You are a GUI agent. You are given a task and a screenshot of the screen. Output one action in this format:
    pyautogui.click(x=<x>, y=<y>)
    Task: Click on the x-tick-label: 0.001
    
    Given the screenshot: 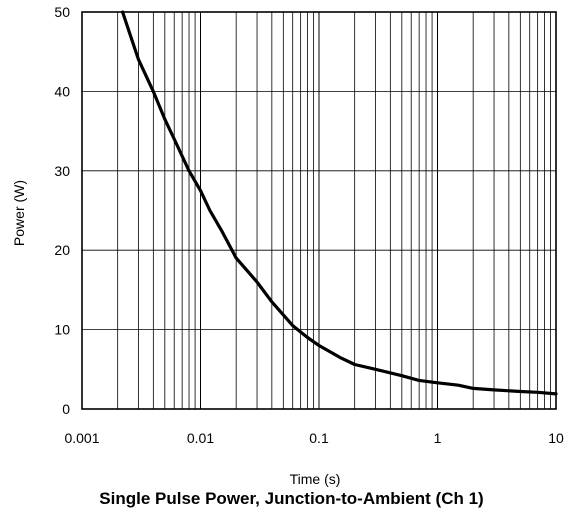 What is the action you would take?
    pyautogui.click(x=81, y=438)
    